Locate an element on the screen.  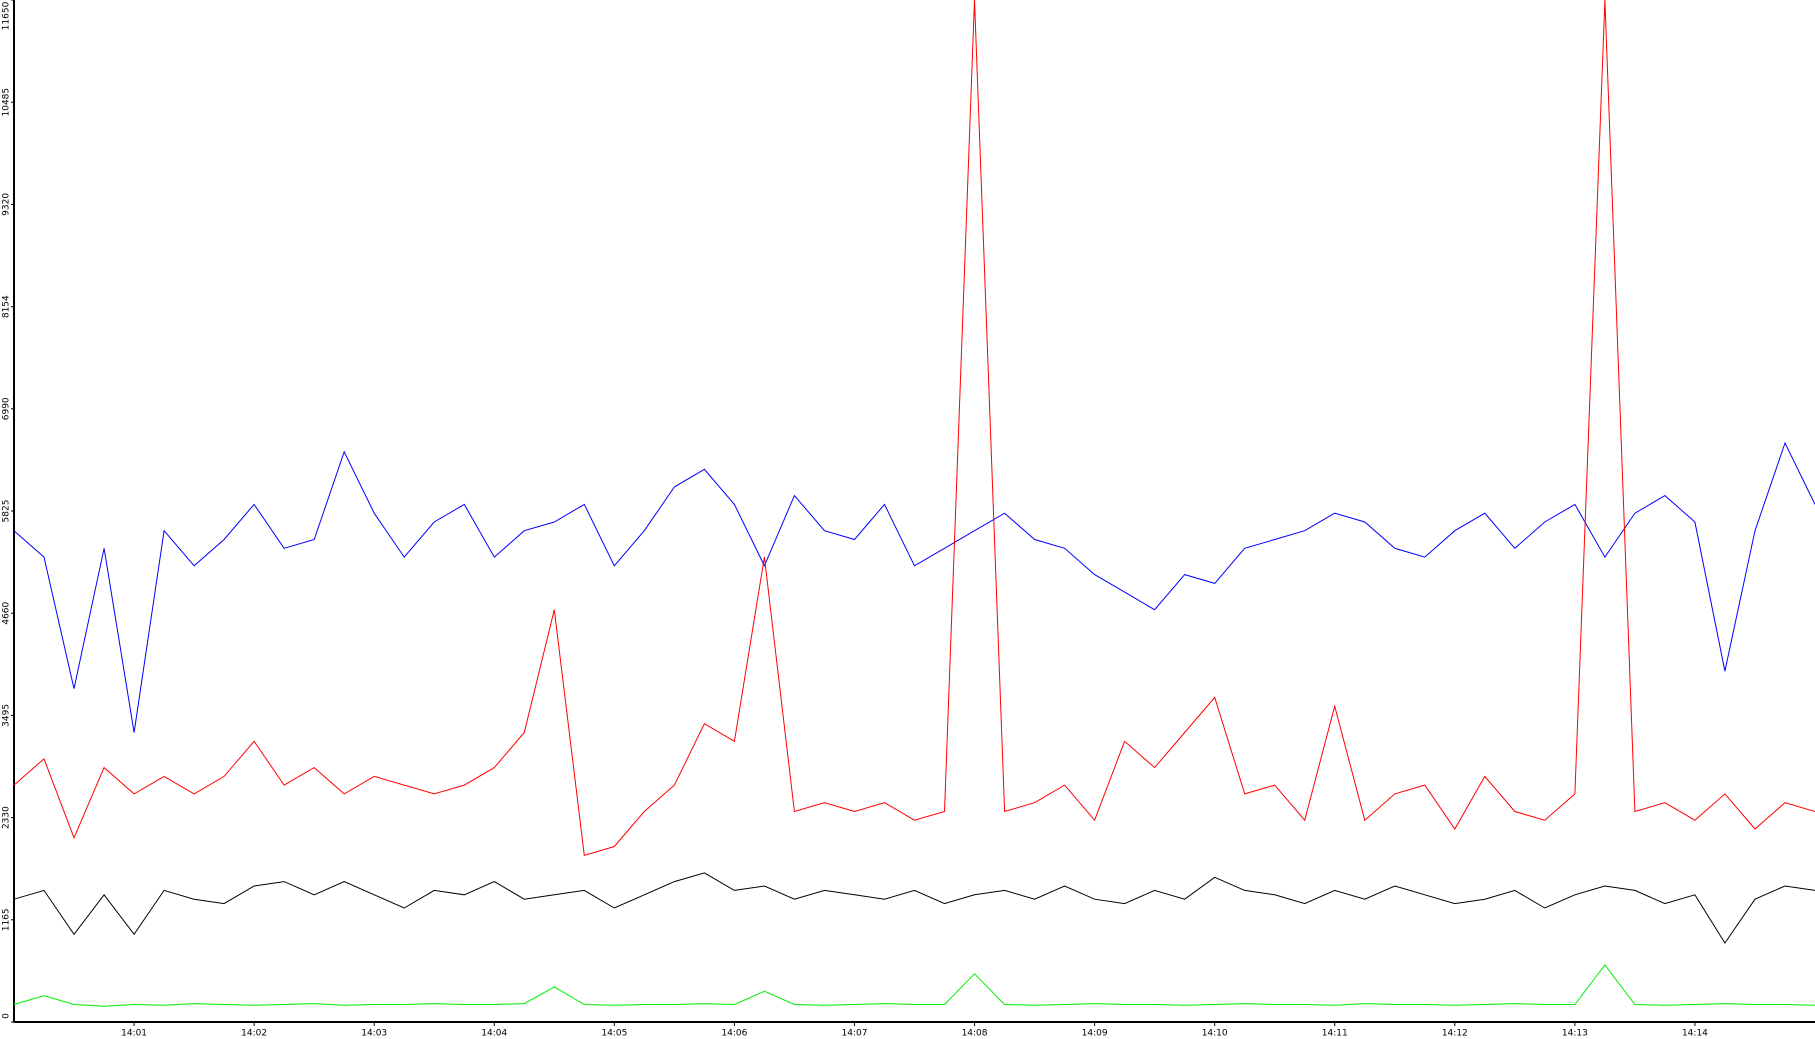
x-tick-label: 14:06 is located at coordinates (734, 1034).